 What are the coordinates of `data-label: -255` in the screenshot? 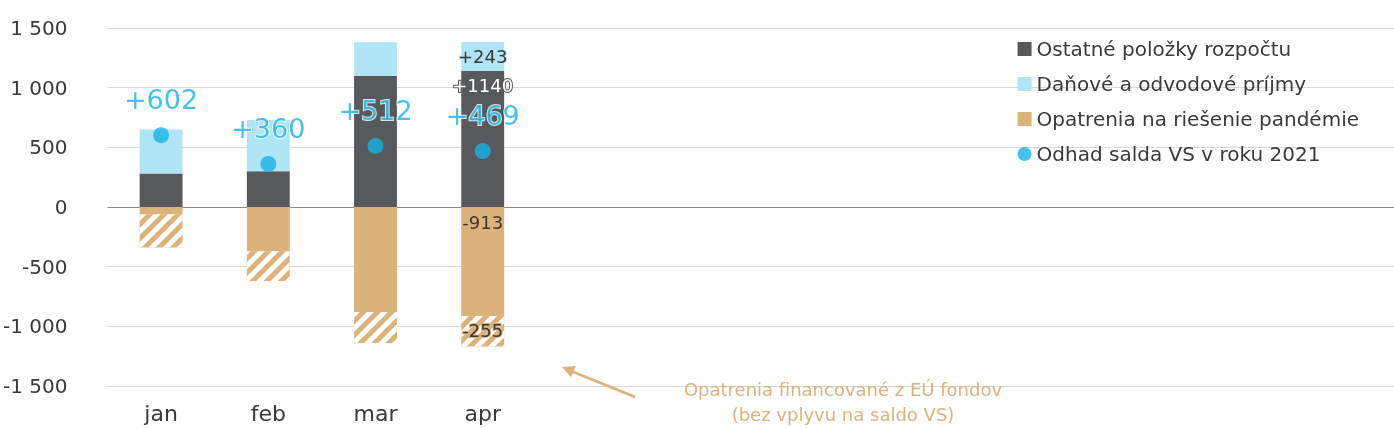 It's located at (483, 331).